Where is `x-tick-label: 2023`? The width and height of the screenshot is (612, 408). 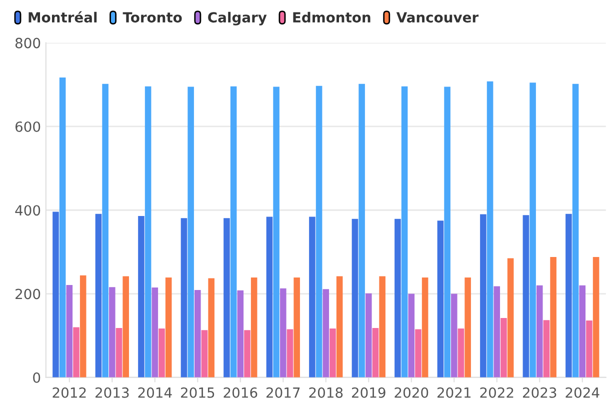 x-tick-label: 2023 is located at coordinates (539, 392).